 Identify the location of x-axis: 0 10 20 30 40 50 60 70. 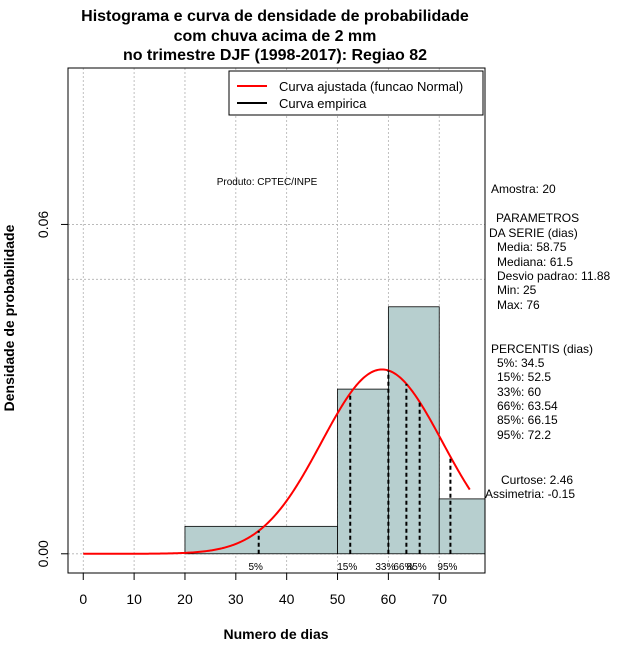
(263, 589).